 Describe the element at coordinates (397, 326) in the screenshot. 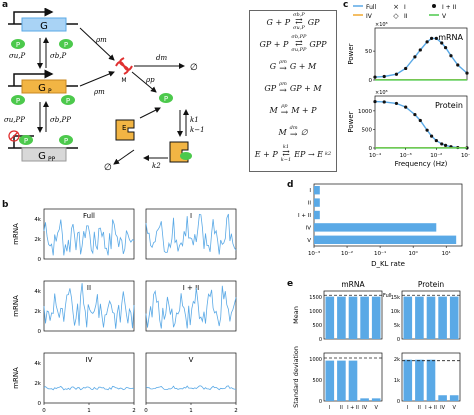

I see `y-tick-label: 5k` at that location.